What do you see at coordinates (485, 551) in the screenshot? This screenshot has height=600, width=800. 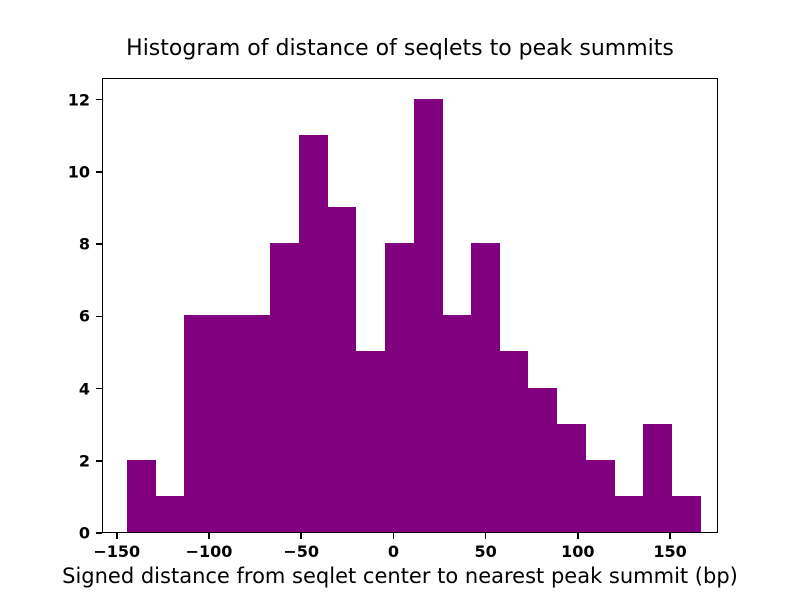 I see `x-tick-label: 50` at bounding box center [485, 551].